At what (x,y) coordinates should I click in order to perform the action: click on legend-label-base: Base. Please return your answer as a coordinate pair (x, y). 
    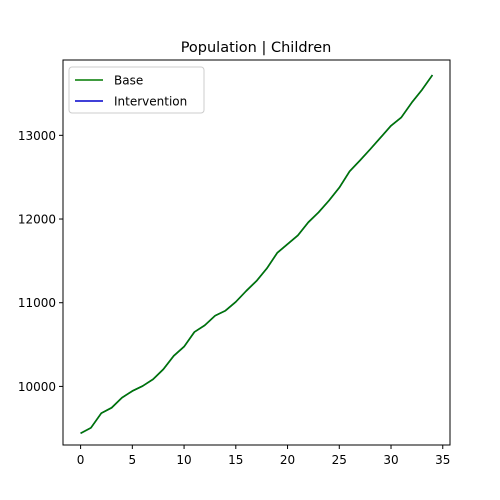
    Looking at the image, I should click on (128, 81).